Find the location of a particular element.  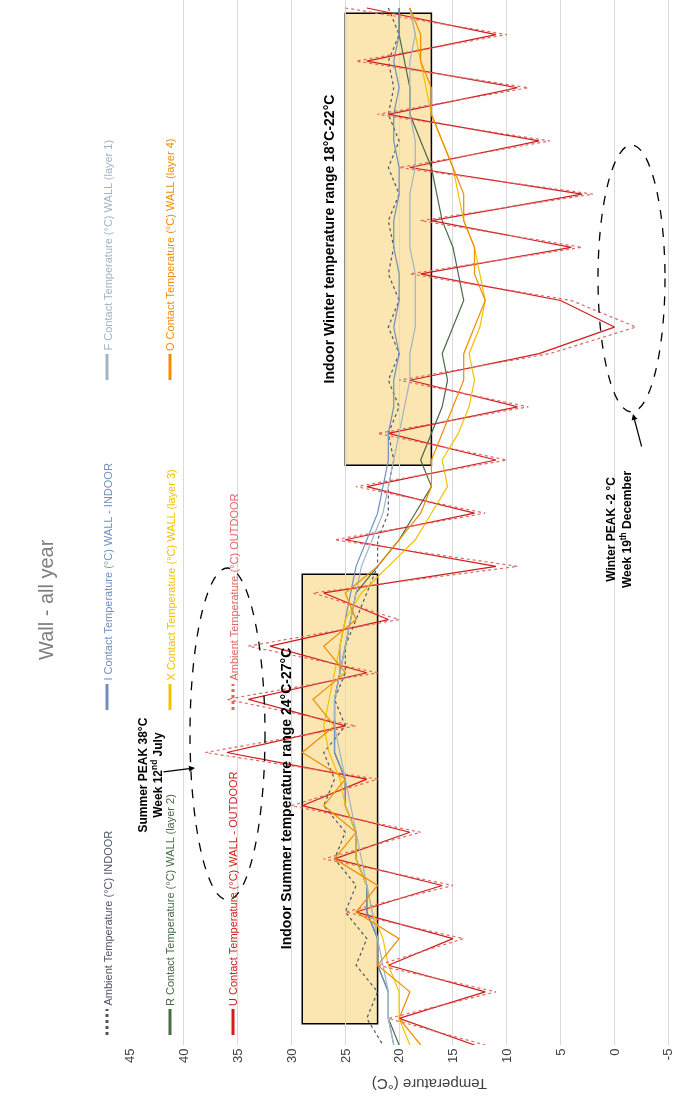

text: F Contact Temperature (°C) WALL (layer 1) is located at coordinates (107, 245).